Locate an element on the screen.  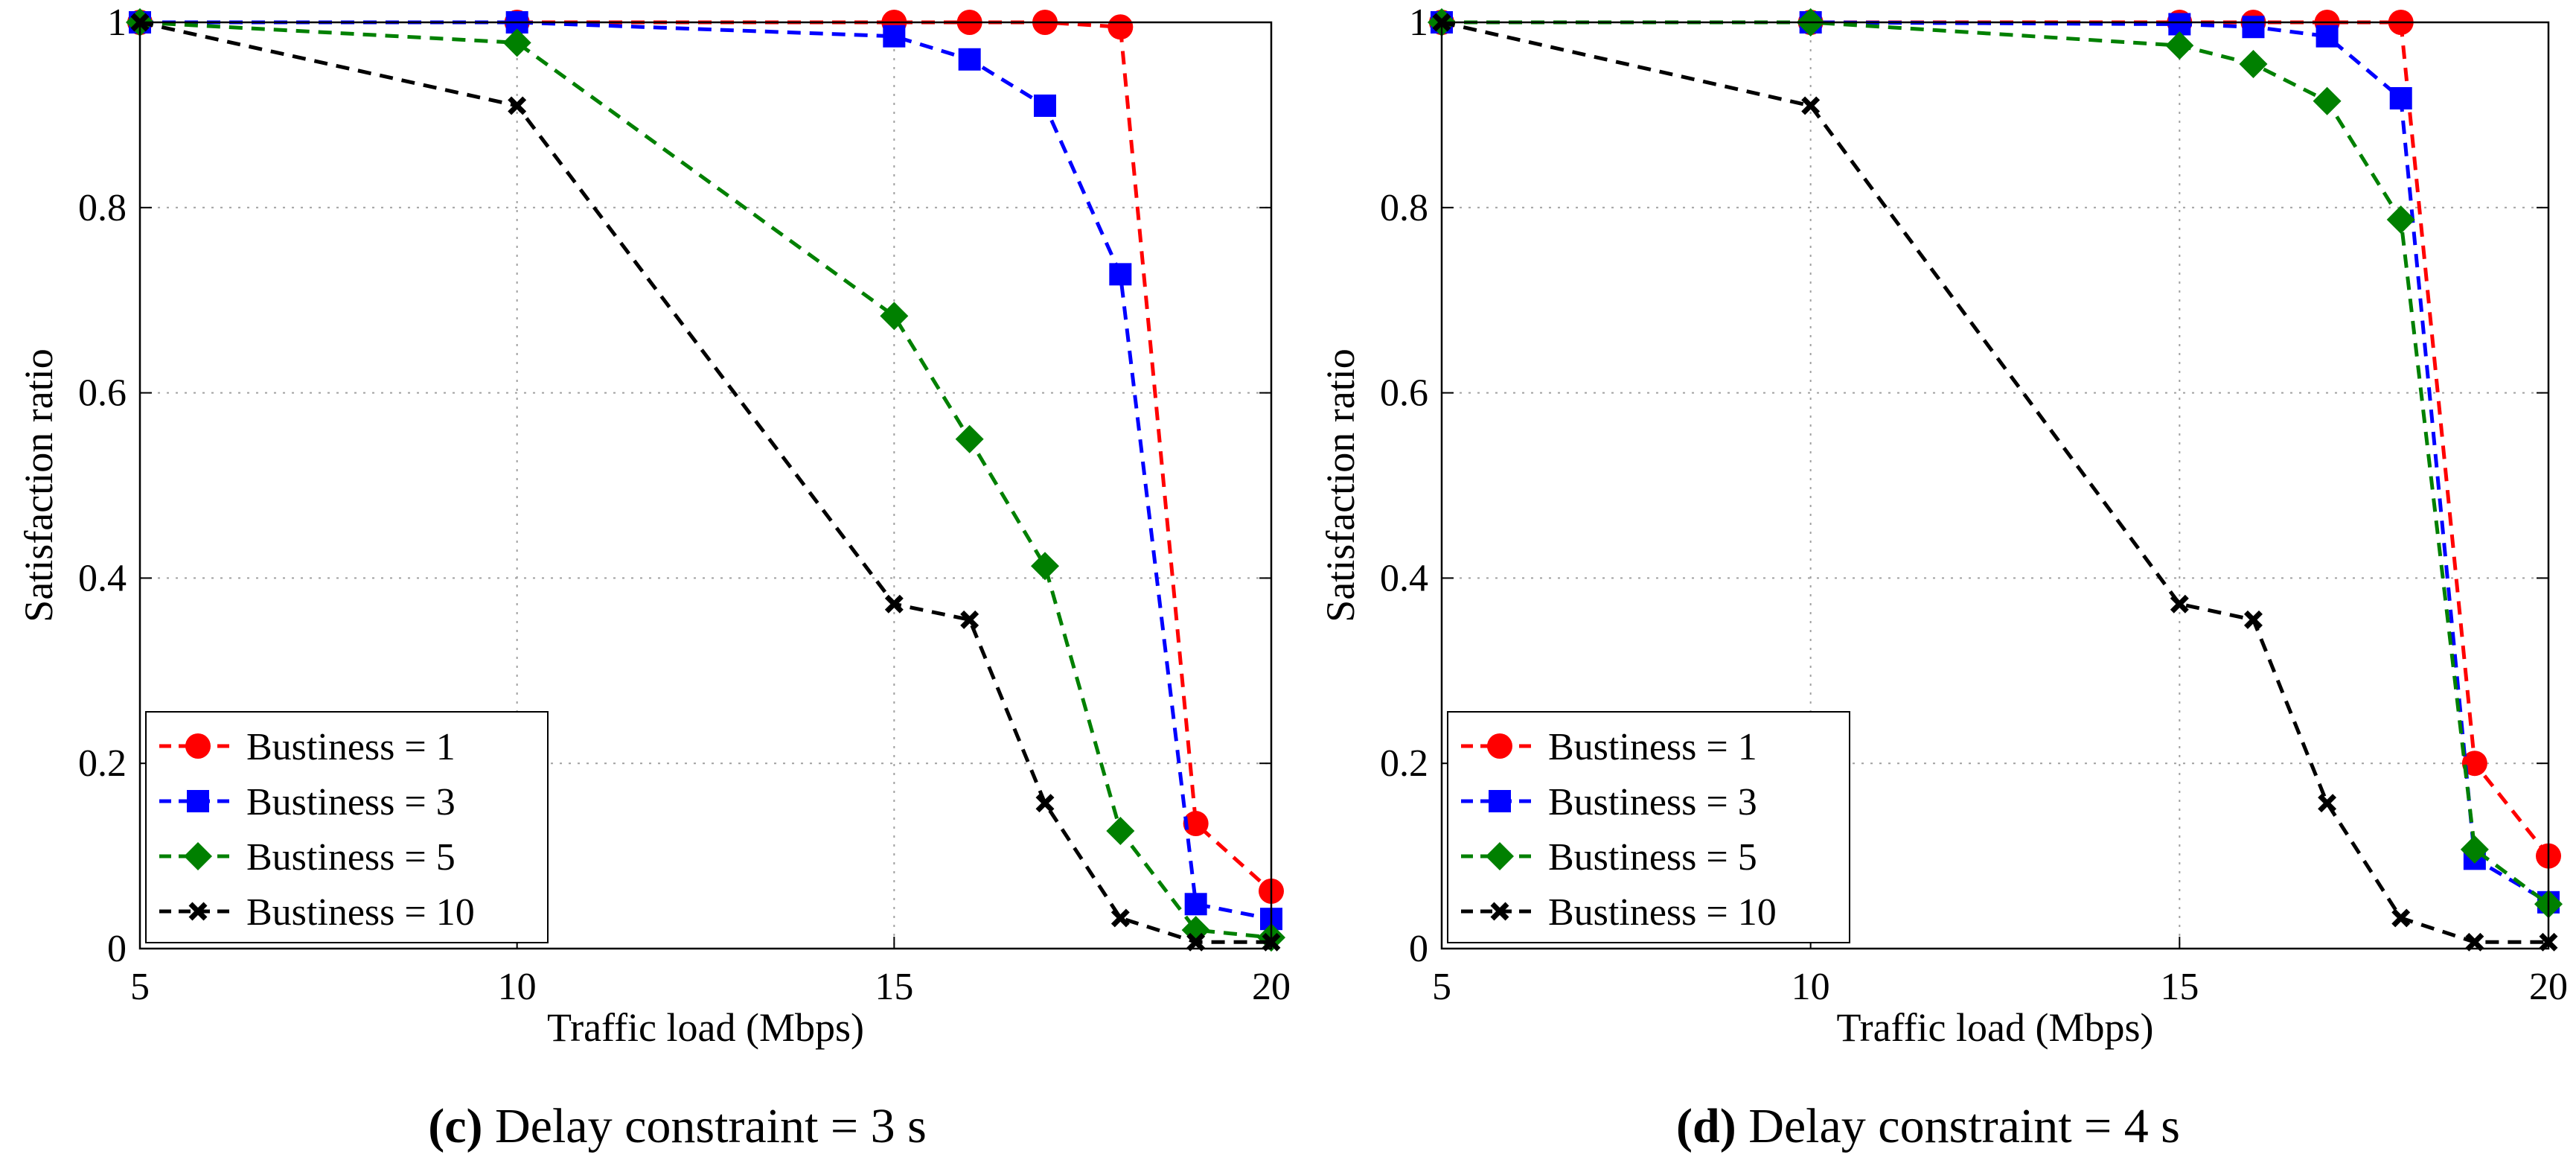
legend-label-c-0: Bustiness = 1 is located at coordinates (351, 747).